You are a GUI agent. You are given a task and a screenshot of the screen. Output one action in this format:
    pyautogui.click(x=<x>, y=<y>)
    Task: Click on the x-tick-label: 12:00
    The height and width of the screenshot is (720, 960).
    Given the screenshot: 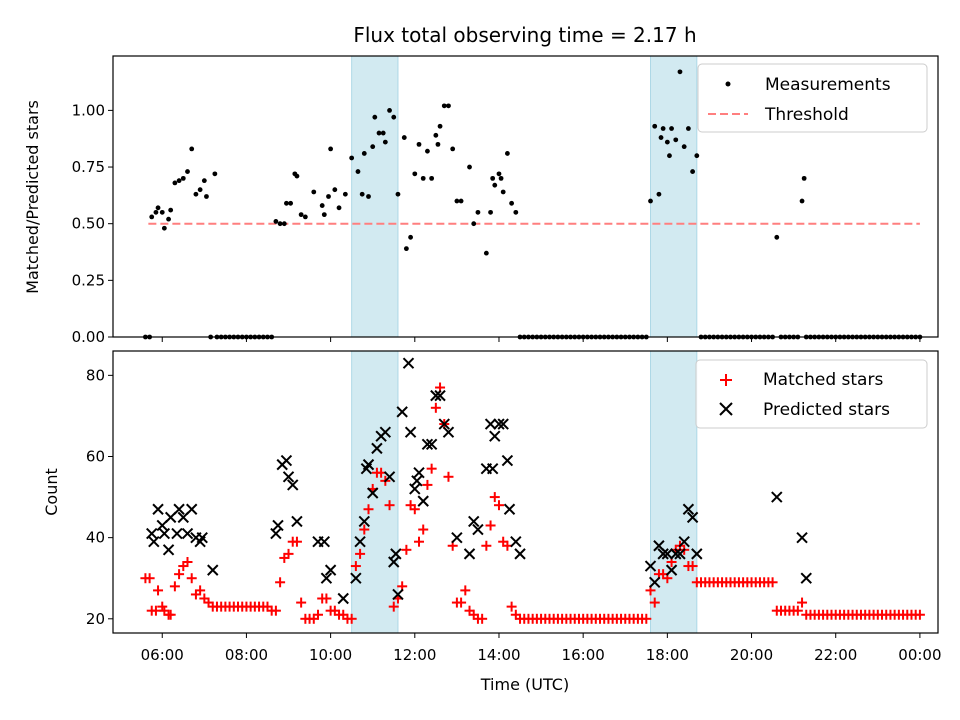 What is the action you would take?
    pyautogui.click(x=414, y=655)
    